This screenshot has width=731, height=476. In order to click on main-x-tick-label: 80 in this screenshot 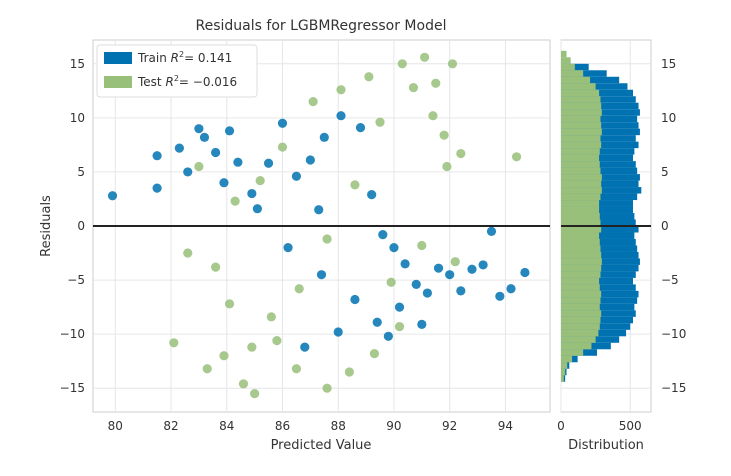, I will do `click(115, 426)`.